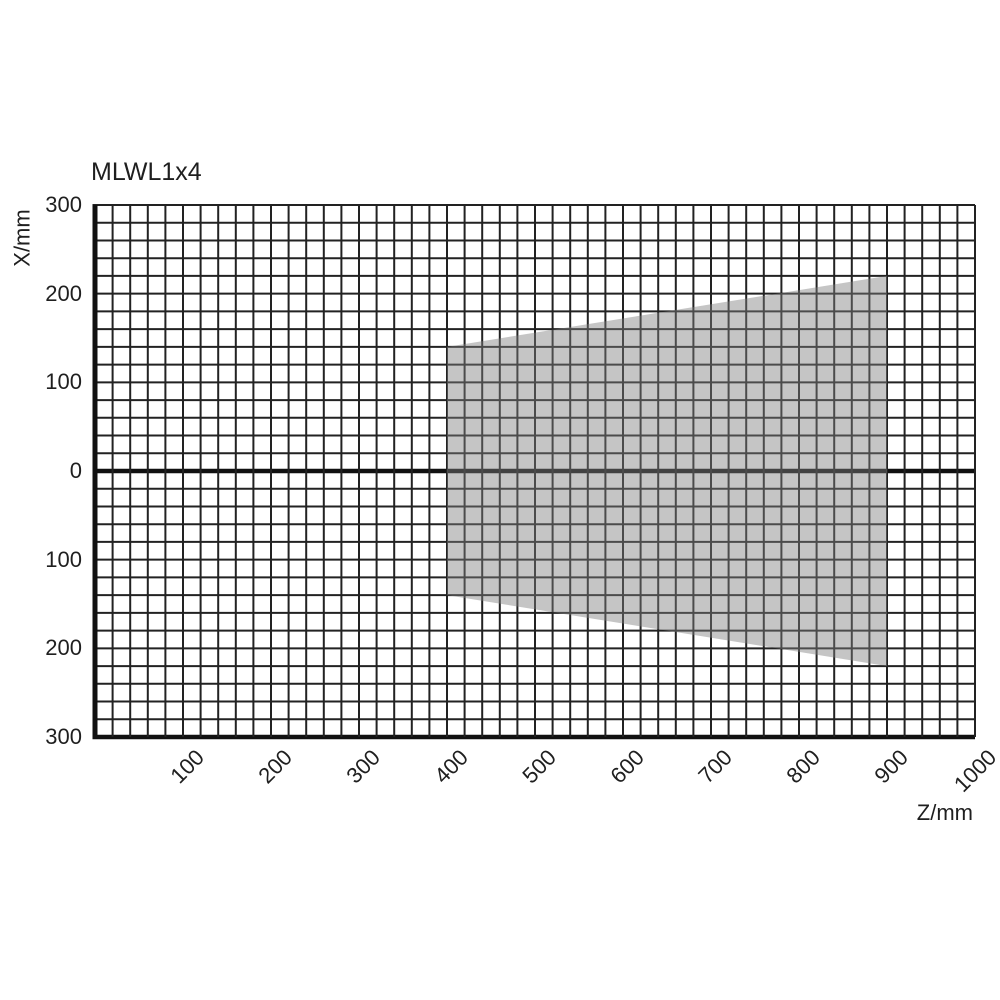 The height and width of the screenshot is (1000, 1000). What do you see at coordinates (75, 470) in the screenshot?
I see `y-tick-label: 0` at bounding box center [75, 470].